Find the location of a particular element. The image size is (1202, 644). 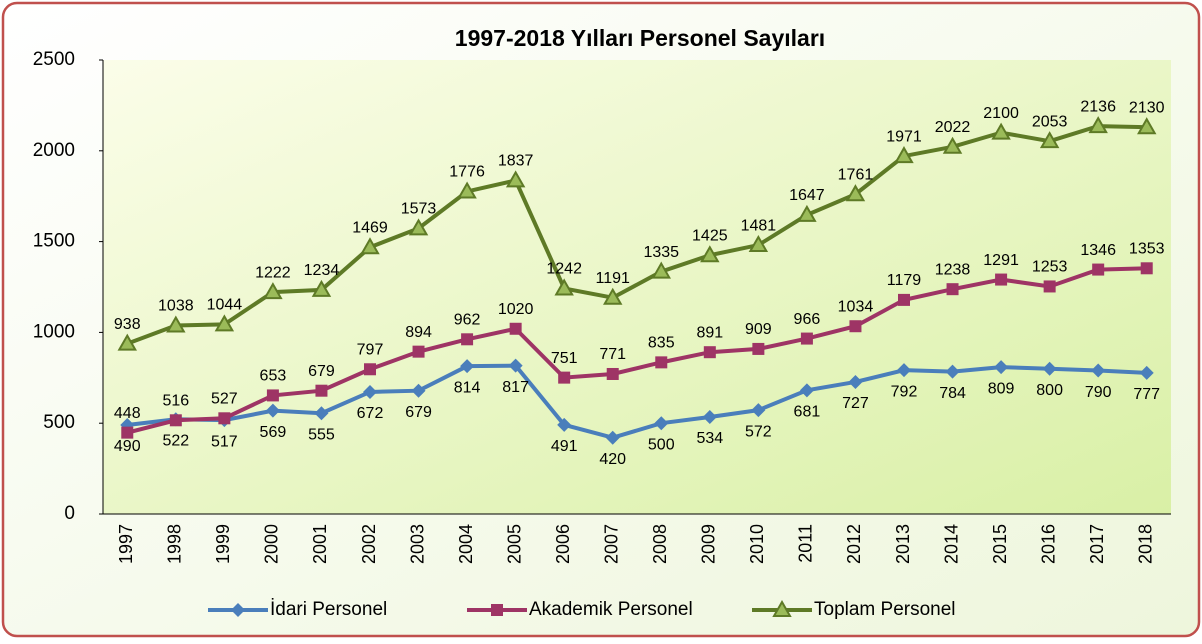

x-tick-label: 2000 is located at coordinates (272, 544).